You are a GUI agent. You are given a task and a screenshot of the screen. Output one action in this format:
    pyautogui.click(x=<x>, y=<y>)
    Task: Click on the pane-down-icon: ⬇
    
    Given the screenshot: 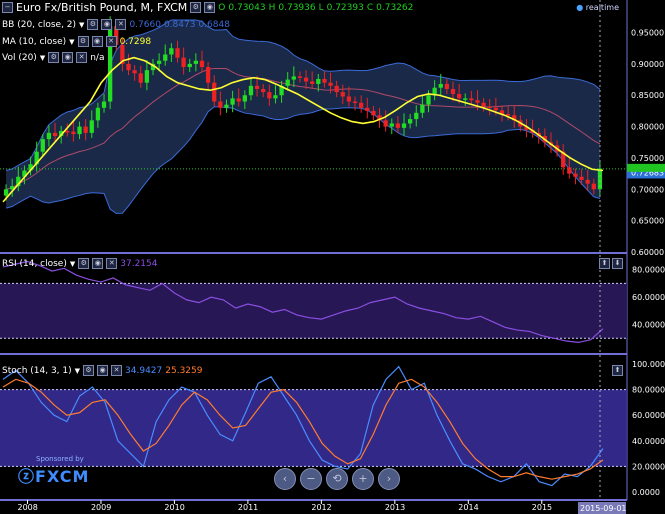 What is the action you would take?
    pyautogui.click(x=617, y=263)
    